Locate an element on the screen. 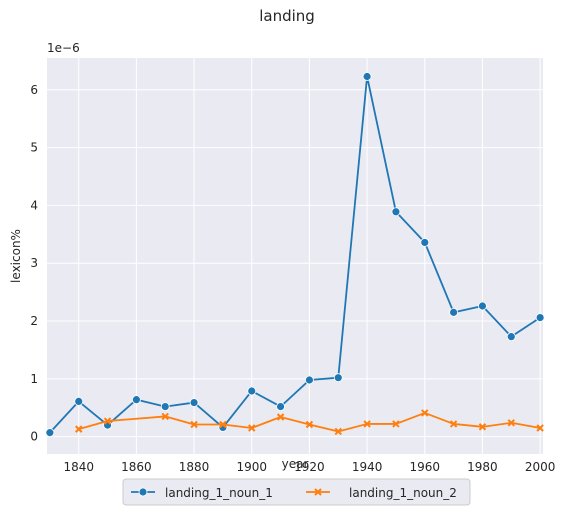 This screenshot has width=563, height=519. x-tick-label: 1940 is located at coordinates (367, 467).